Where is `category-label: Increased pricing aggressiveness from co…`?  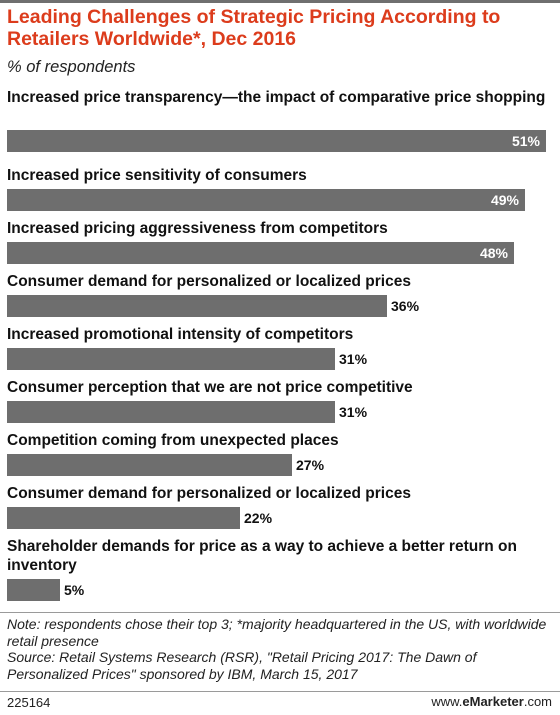 category-label: Increased pricing aggressiveness from co… is located at coordinates (197, 228).